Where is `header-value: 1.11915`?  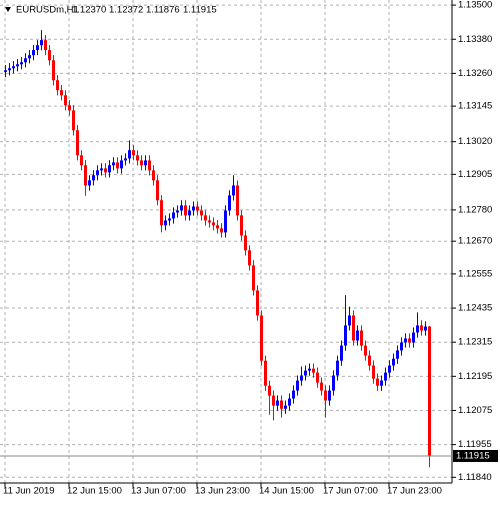 header-value: 1.11915 is located at coordinates (200, 10).